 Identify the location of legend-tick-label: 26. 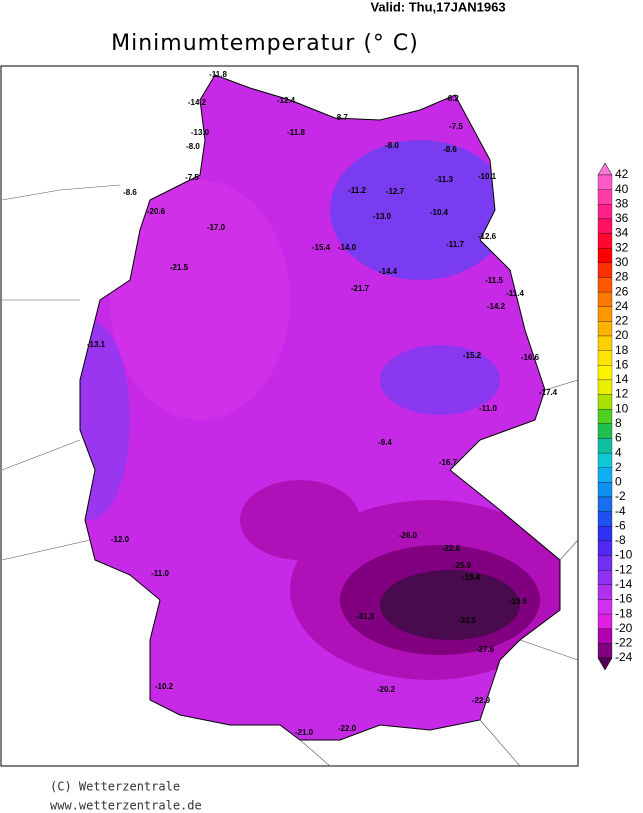
(622, 291).